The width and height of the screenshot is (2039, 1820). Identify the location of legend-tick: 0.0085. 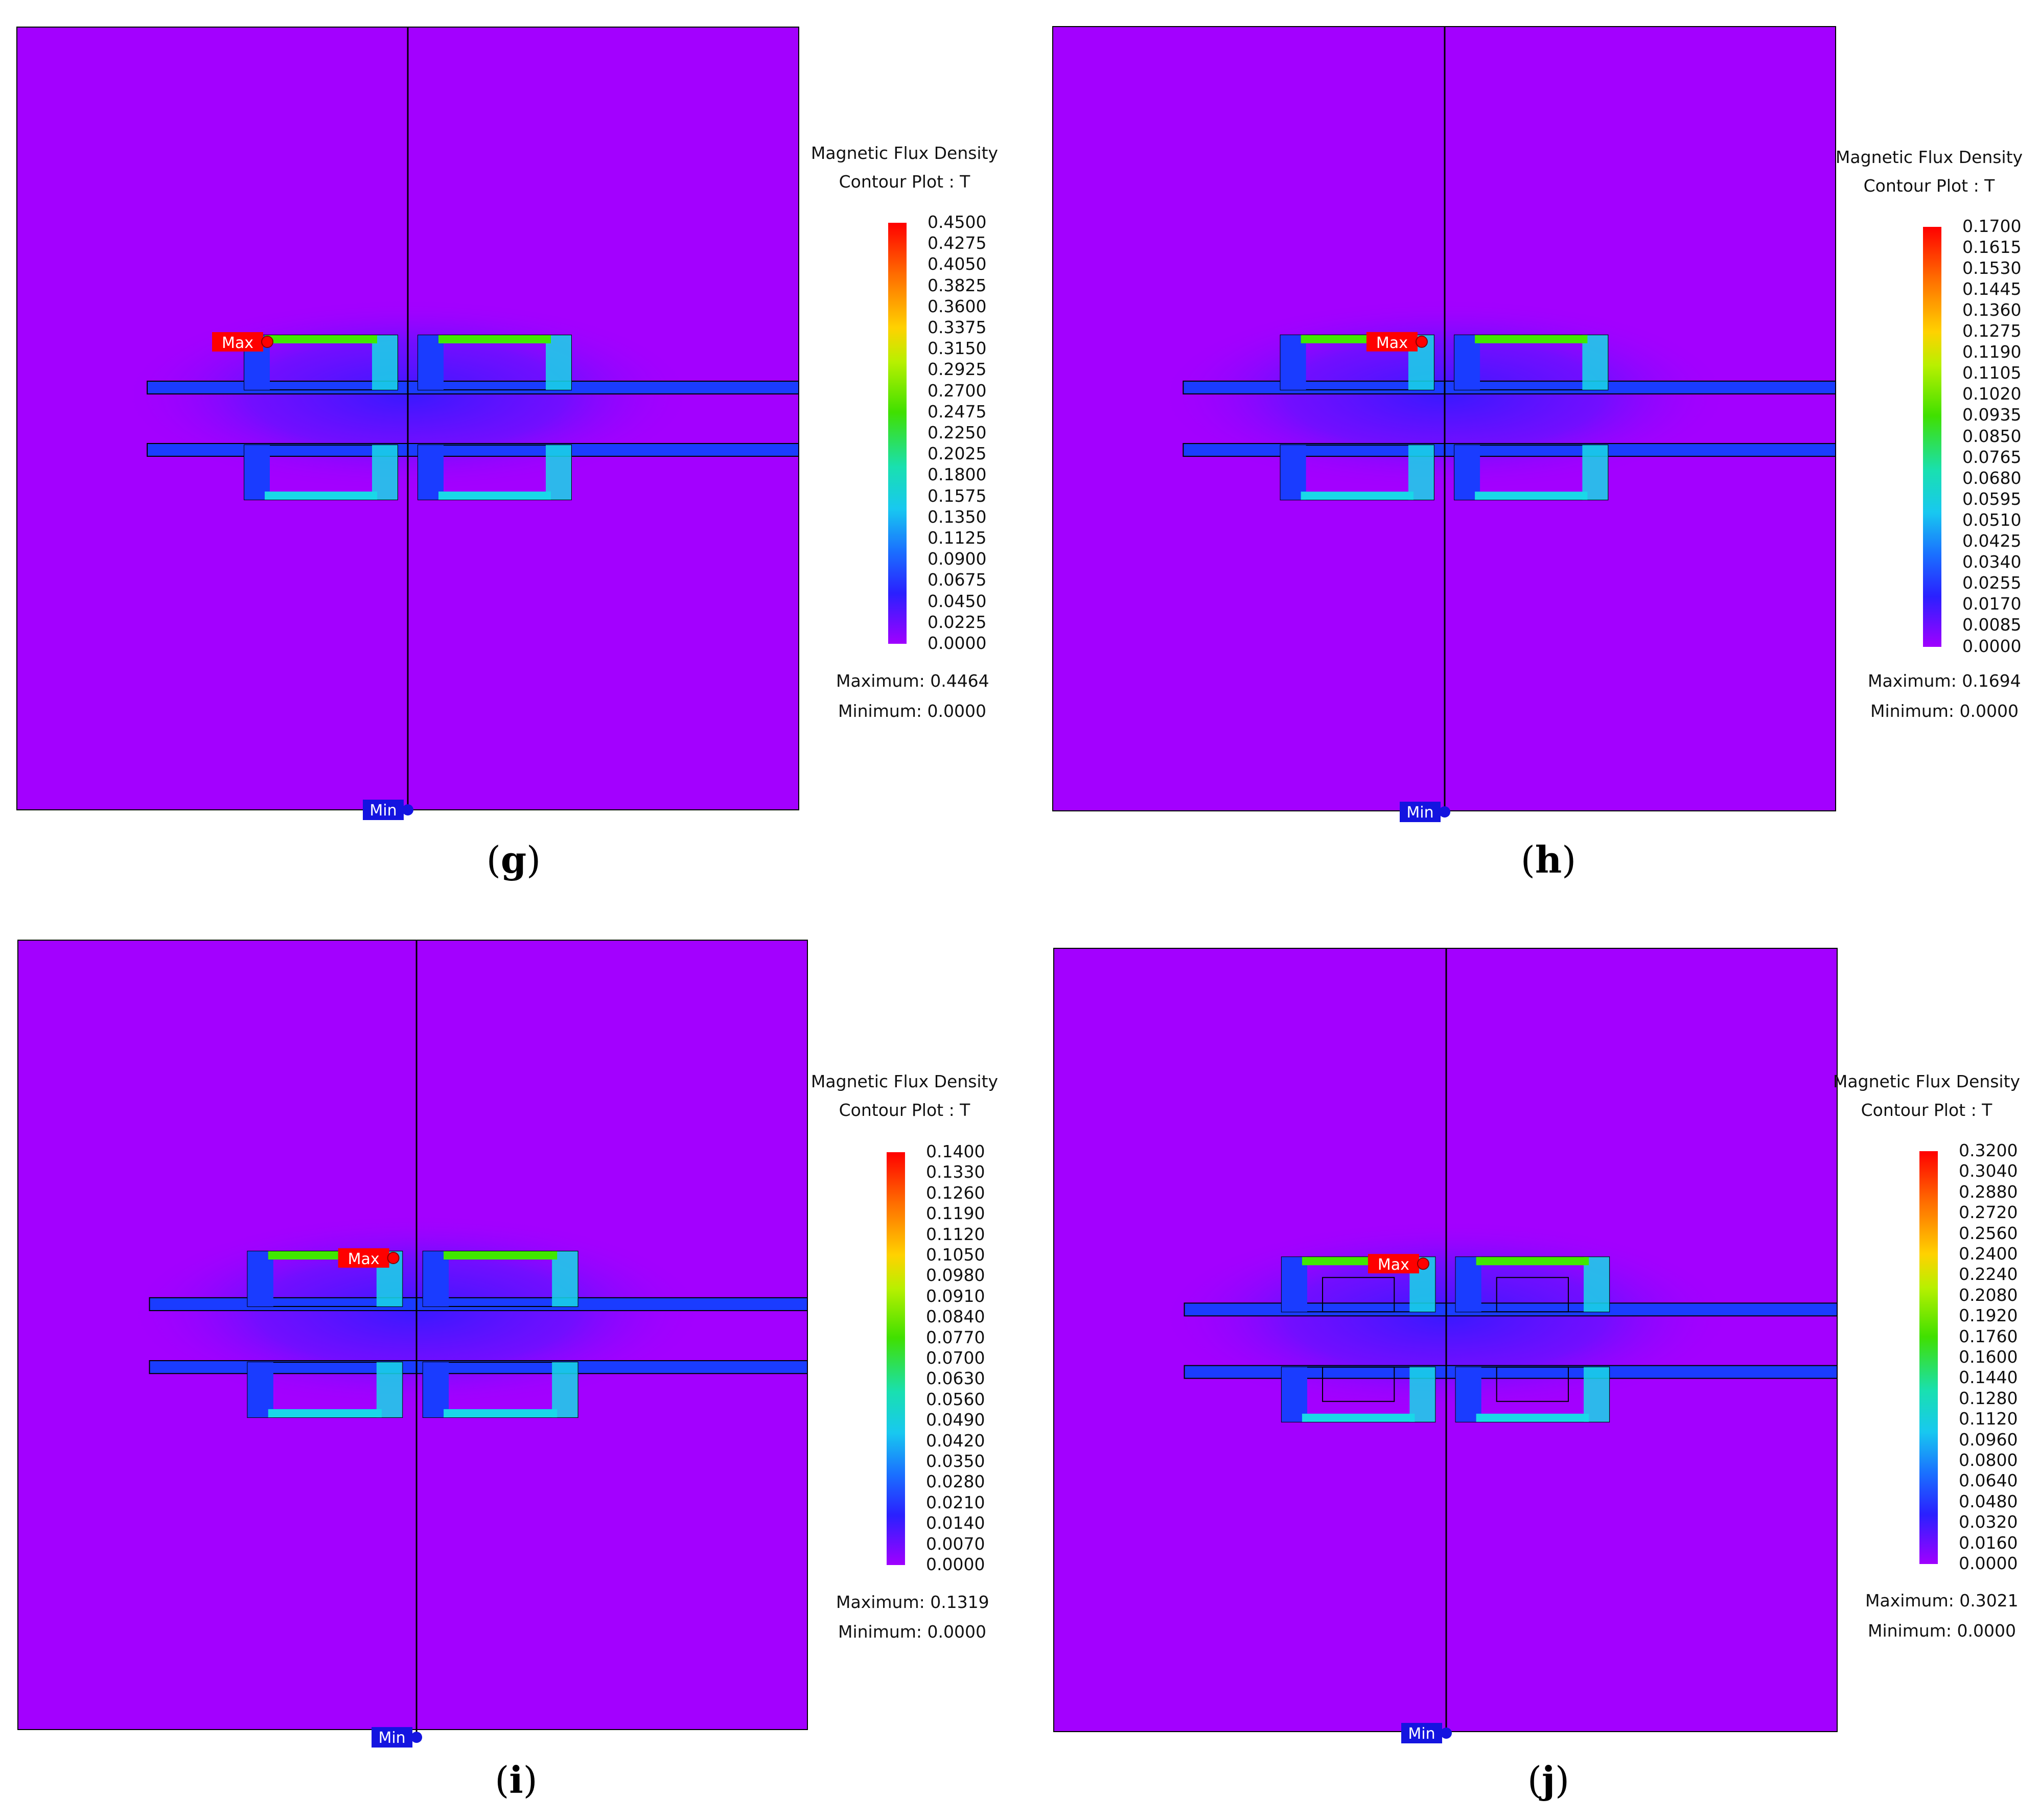
(1992, 625).